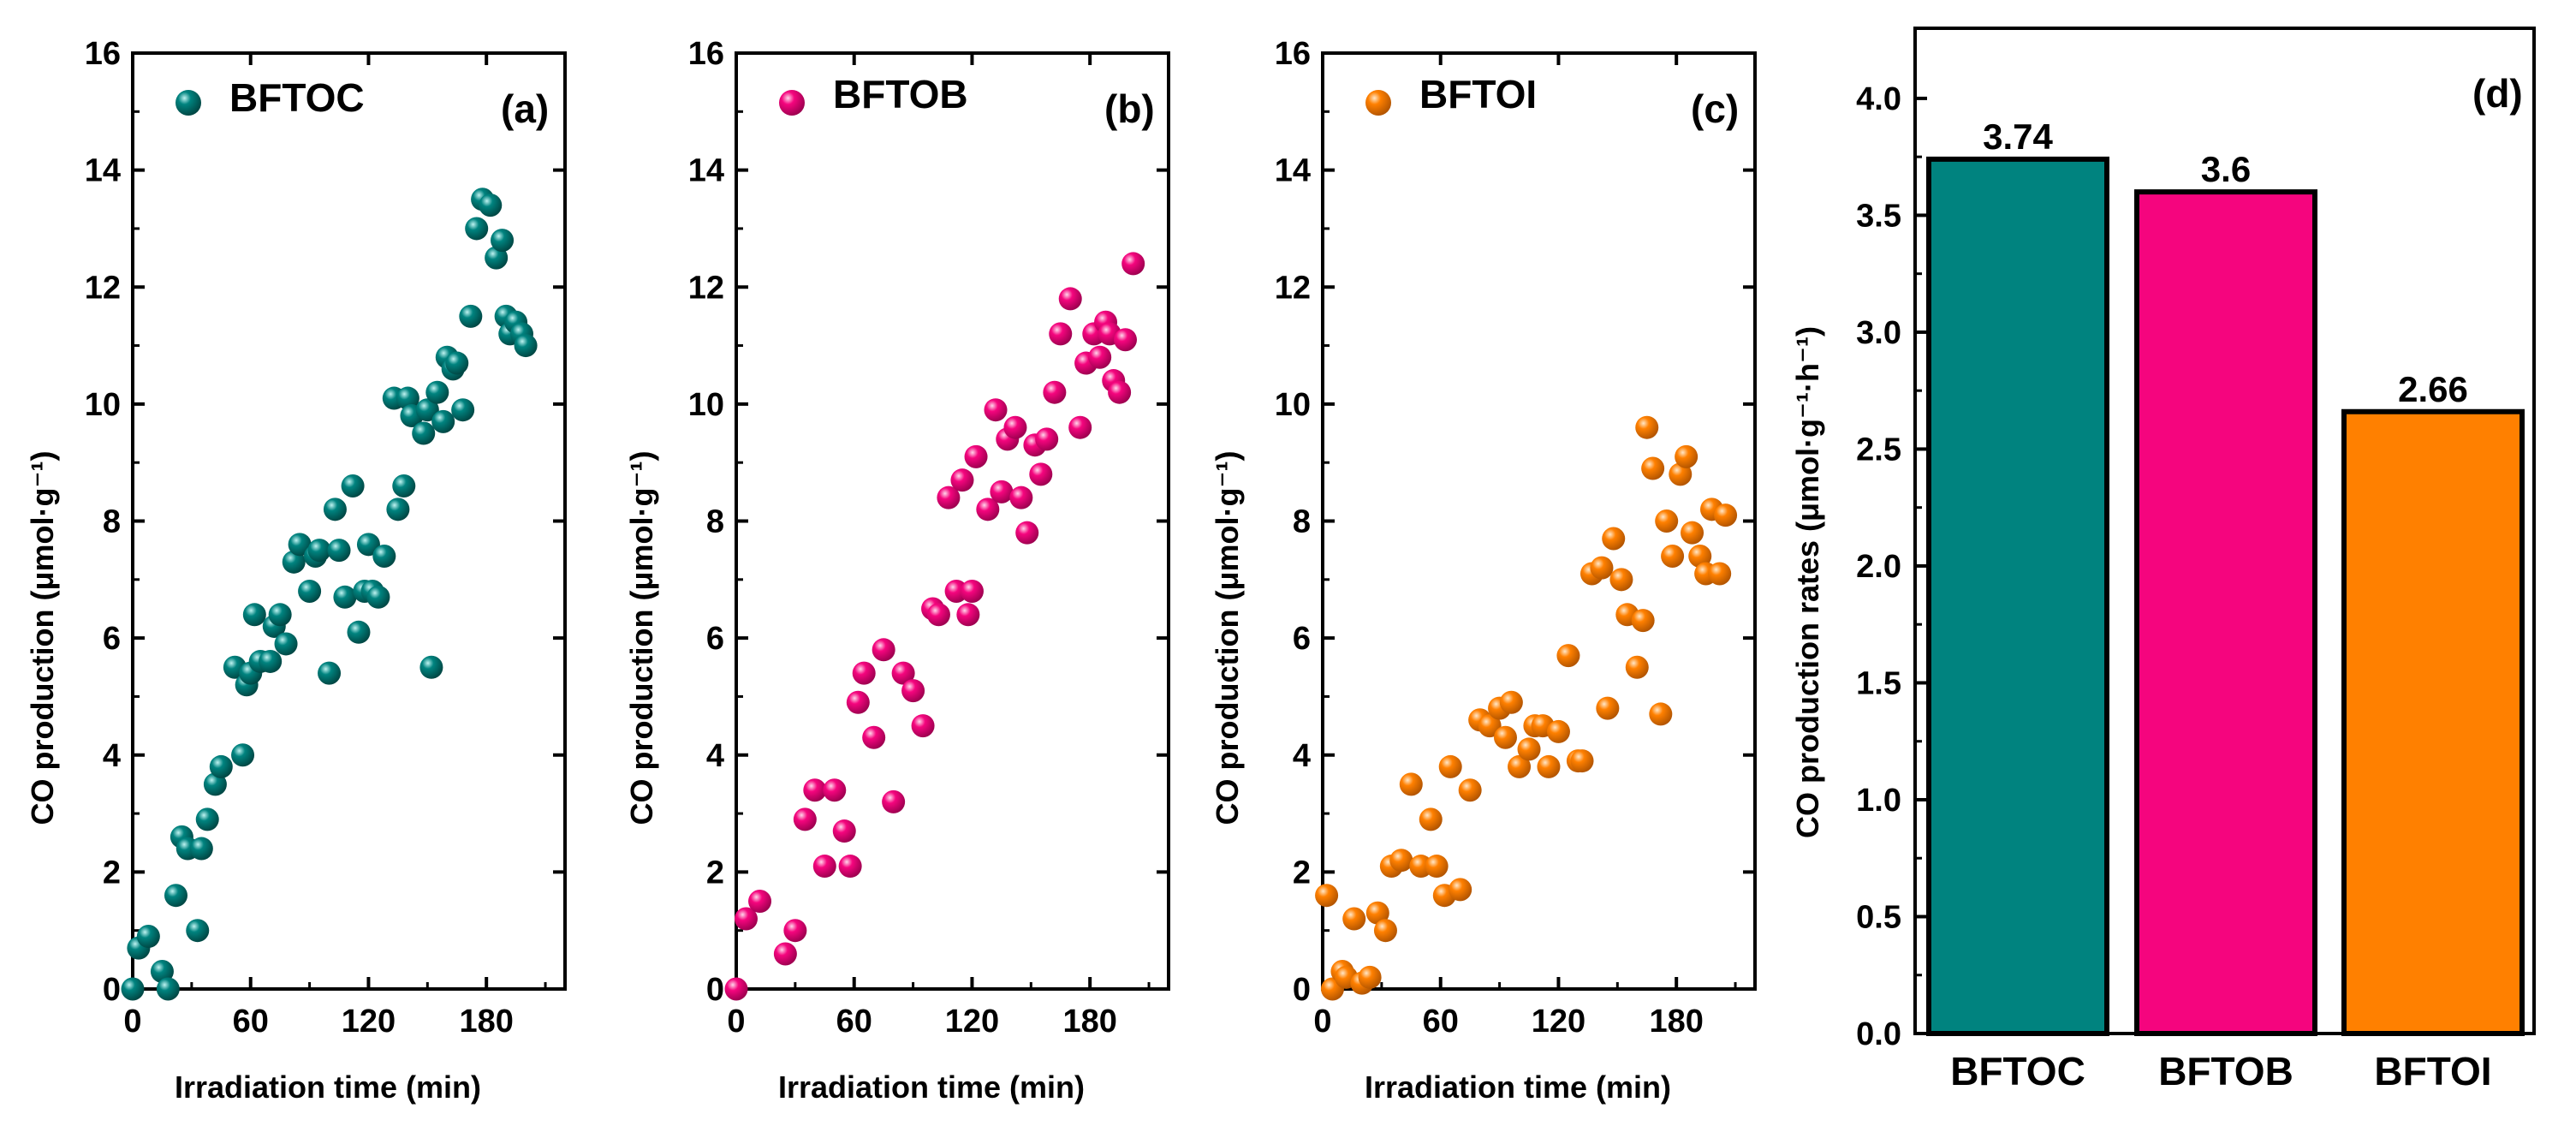 The height and width of the screenshot is (1126, 2576). I want to click on panel-a-y-tick-label: 0, so click(112, 990).